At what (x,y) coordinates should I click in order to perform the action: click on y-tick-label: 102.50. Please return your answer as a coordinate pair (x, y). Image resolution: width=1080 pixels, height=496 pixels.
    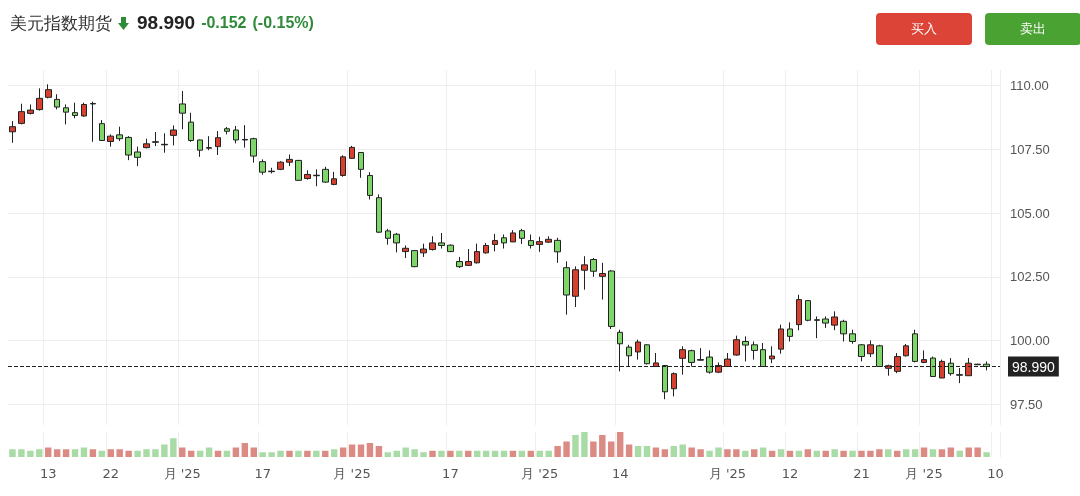
    Looking at the image, I should click on (1030, 277).